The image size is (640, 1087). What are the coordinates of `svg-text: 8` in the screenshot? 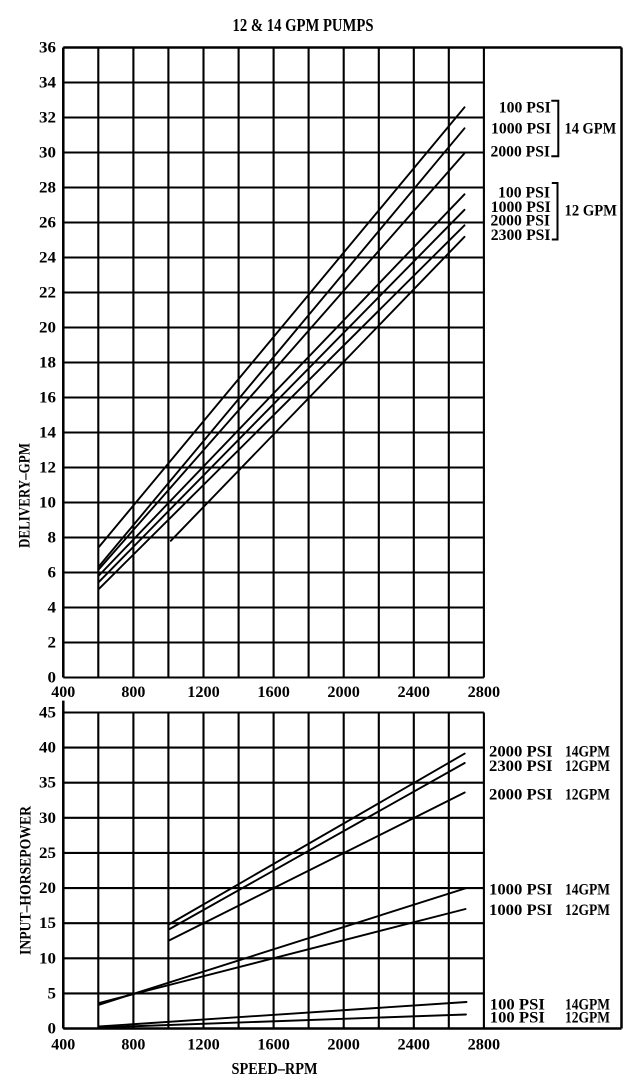 It's located at (52, 538).